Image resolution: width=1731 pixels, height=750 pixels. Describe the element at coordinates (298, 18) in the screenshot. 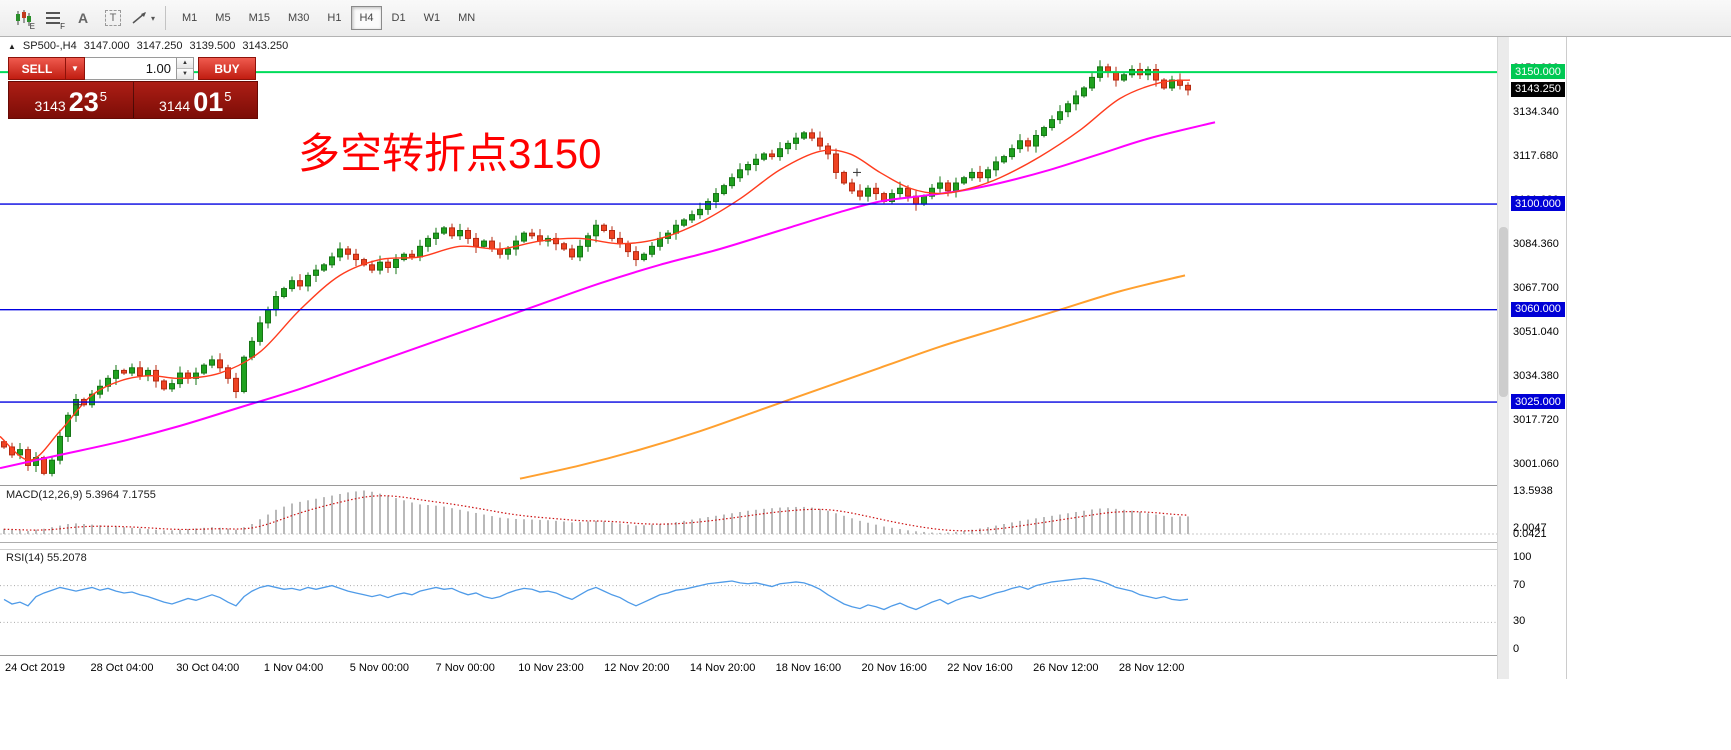

I see `timeframe-button-m30: M30` at that location.